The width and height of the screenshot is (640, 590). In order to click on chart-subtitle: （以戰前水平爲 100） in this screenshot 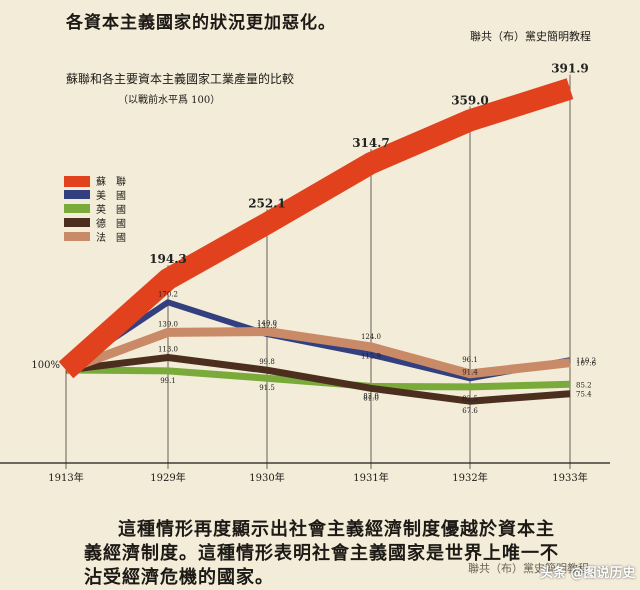, I will do `click(169, 100)`.